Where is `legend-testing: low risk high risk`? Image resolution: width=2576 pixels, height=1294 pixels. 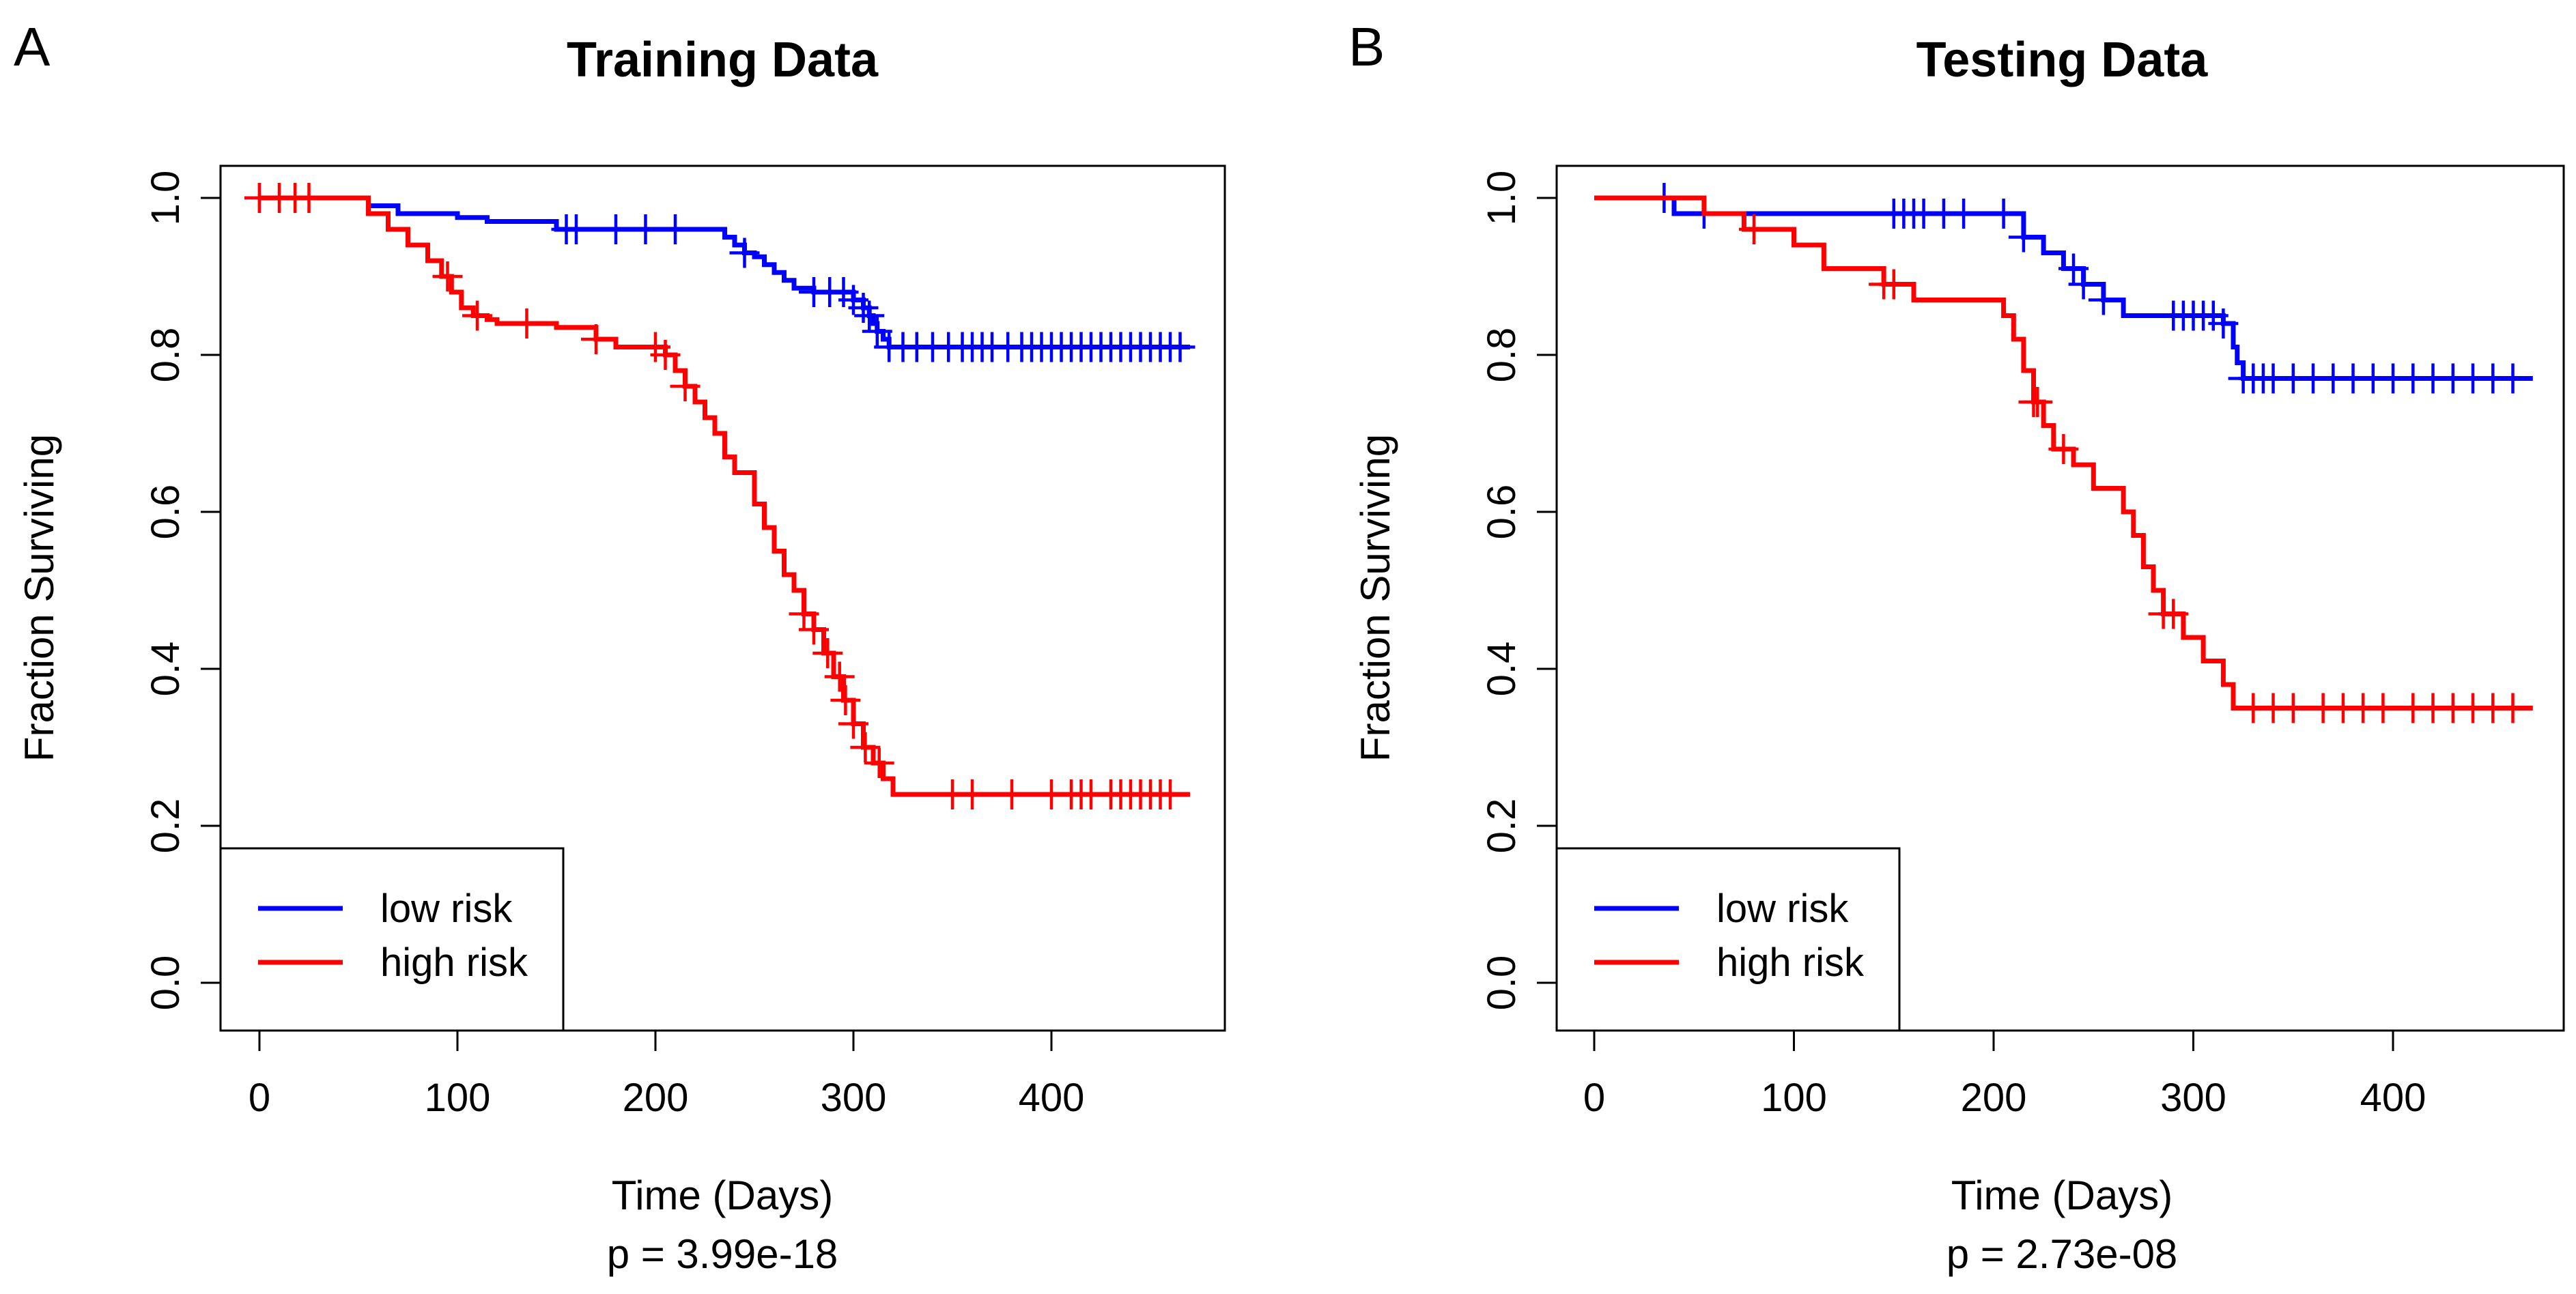 legend-testing: low risk high risk is located at coordinates (1728, 940).